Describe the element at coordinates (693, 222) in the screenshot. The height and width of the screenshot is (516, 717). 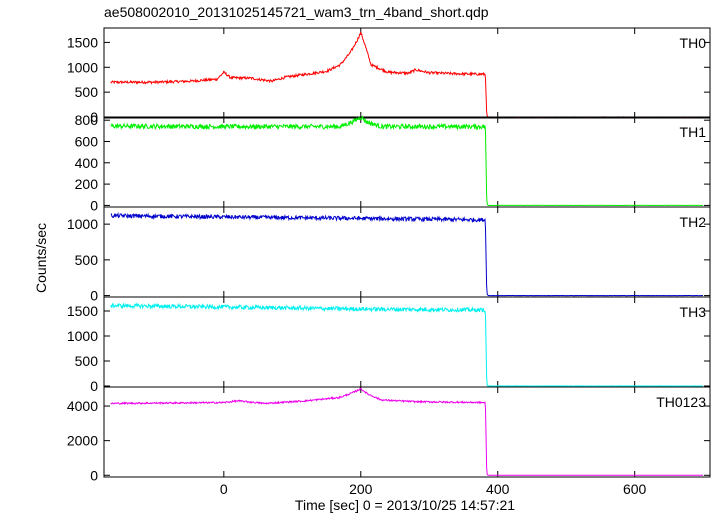
I see `panel-label: TH2` at that location.